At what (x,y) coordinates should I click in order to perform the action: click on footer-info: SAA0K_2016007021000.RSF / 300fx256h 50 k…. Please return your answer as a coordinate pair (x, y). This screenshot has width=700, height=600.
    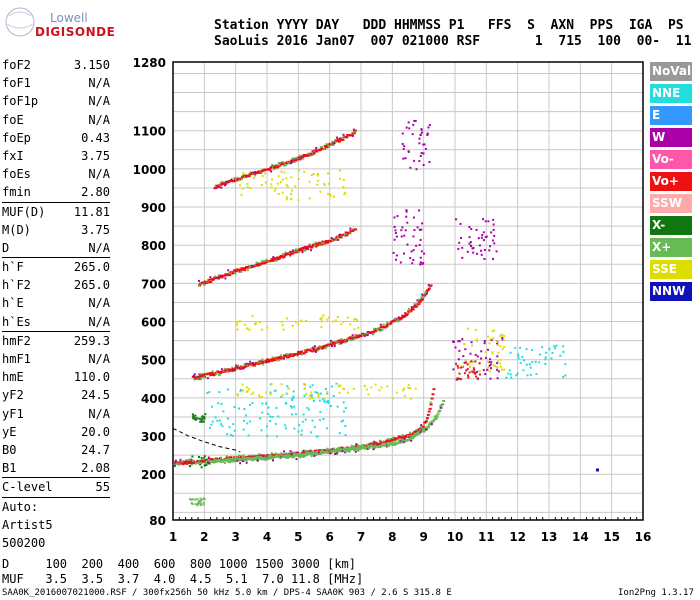
    Looking at the image, I should click on (227, 593).